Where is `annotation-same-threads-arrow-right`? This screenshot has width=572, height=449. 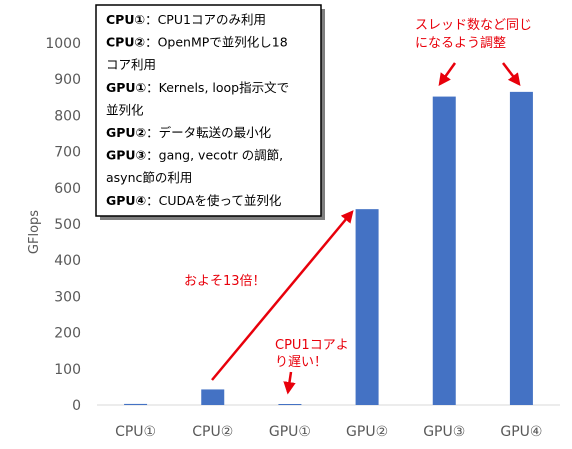
annotation-same-threads-arrow-right is located at coordinates (511, 74).